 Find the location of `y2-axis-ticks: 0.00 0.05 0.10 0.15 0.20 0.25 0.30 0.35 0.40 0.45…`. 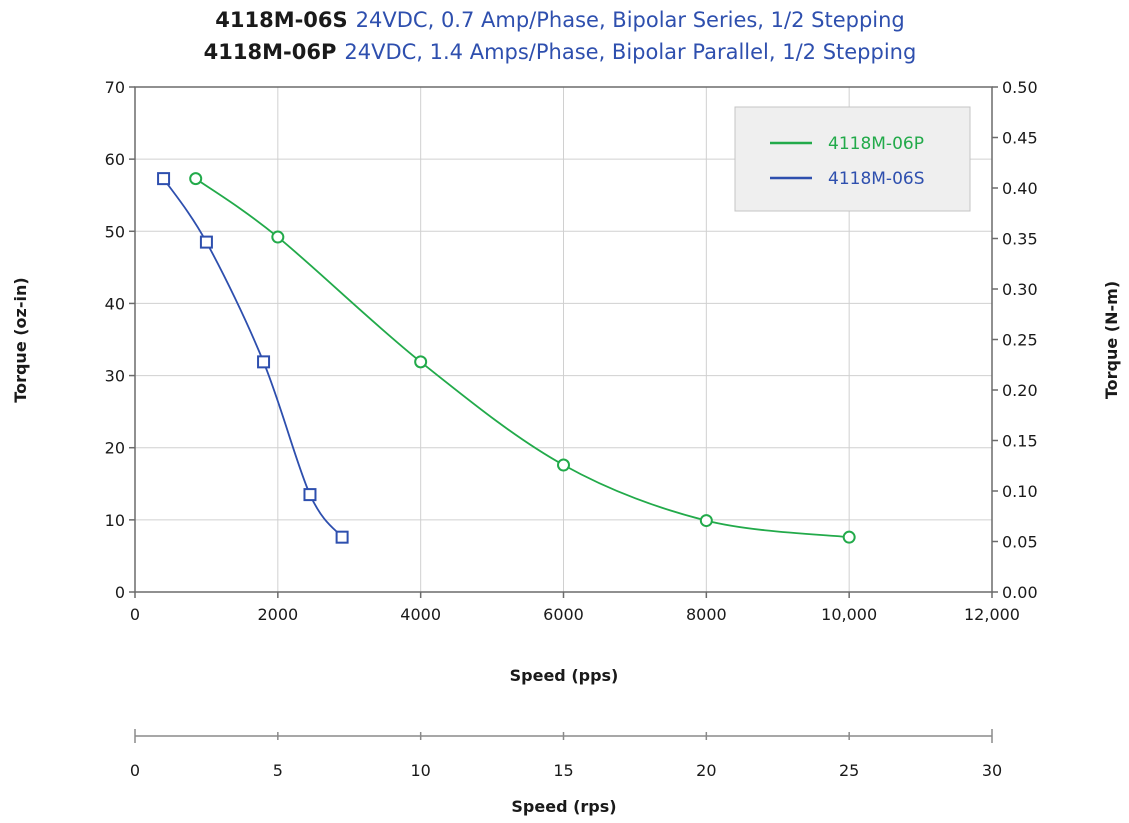

y2-axis-ticks: 0.00 0.05 0.10 0.15 0.20 0.25 0.30 0.35 0.40 0.45… is located at coordinates (1015, 340).